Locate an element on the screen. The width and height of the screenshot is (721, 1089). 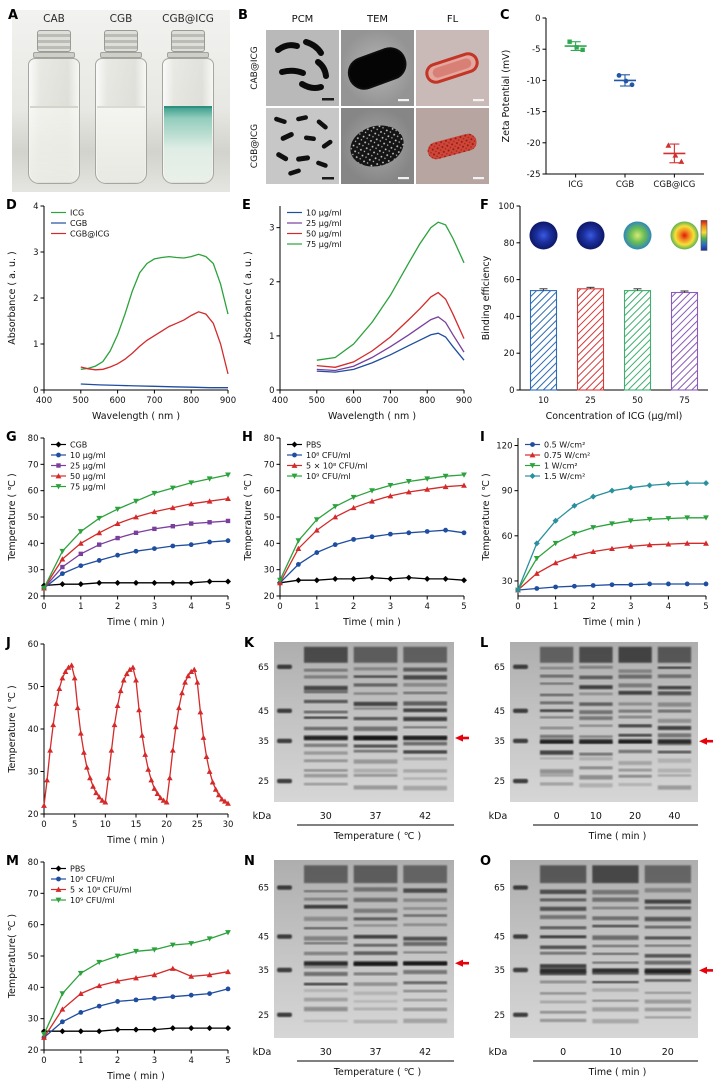
image-fl-cgb-icg is located at coordinates (452, 146).